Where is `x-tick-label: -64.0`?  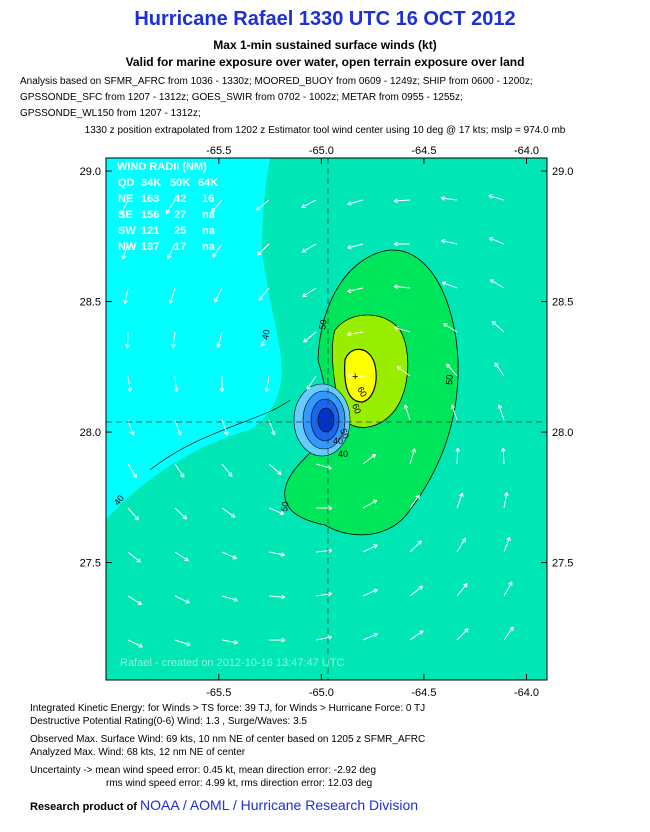
x-tick-label: -64.0 is located at coordinates (526, 693).